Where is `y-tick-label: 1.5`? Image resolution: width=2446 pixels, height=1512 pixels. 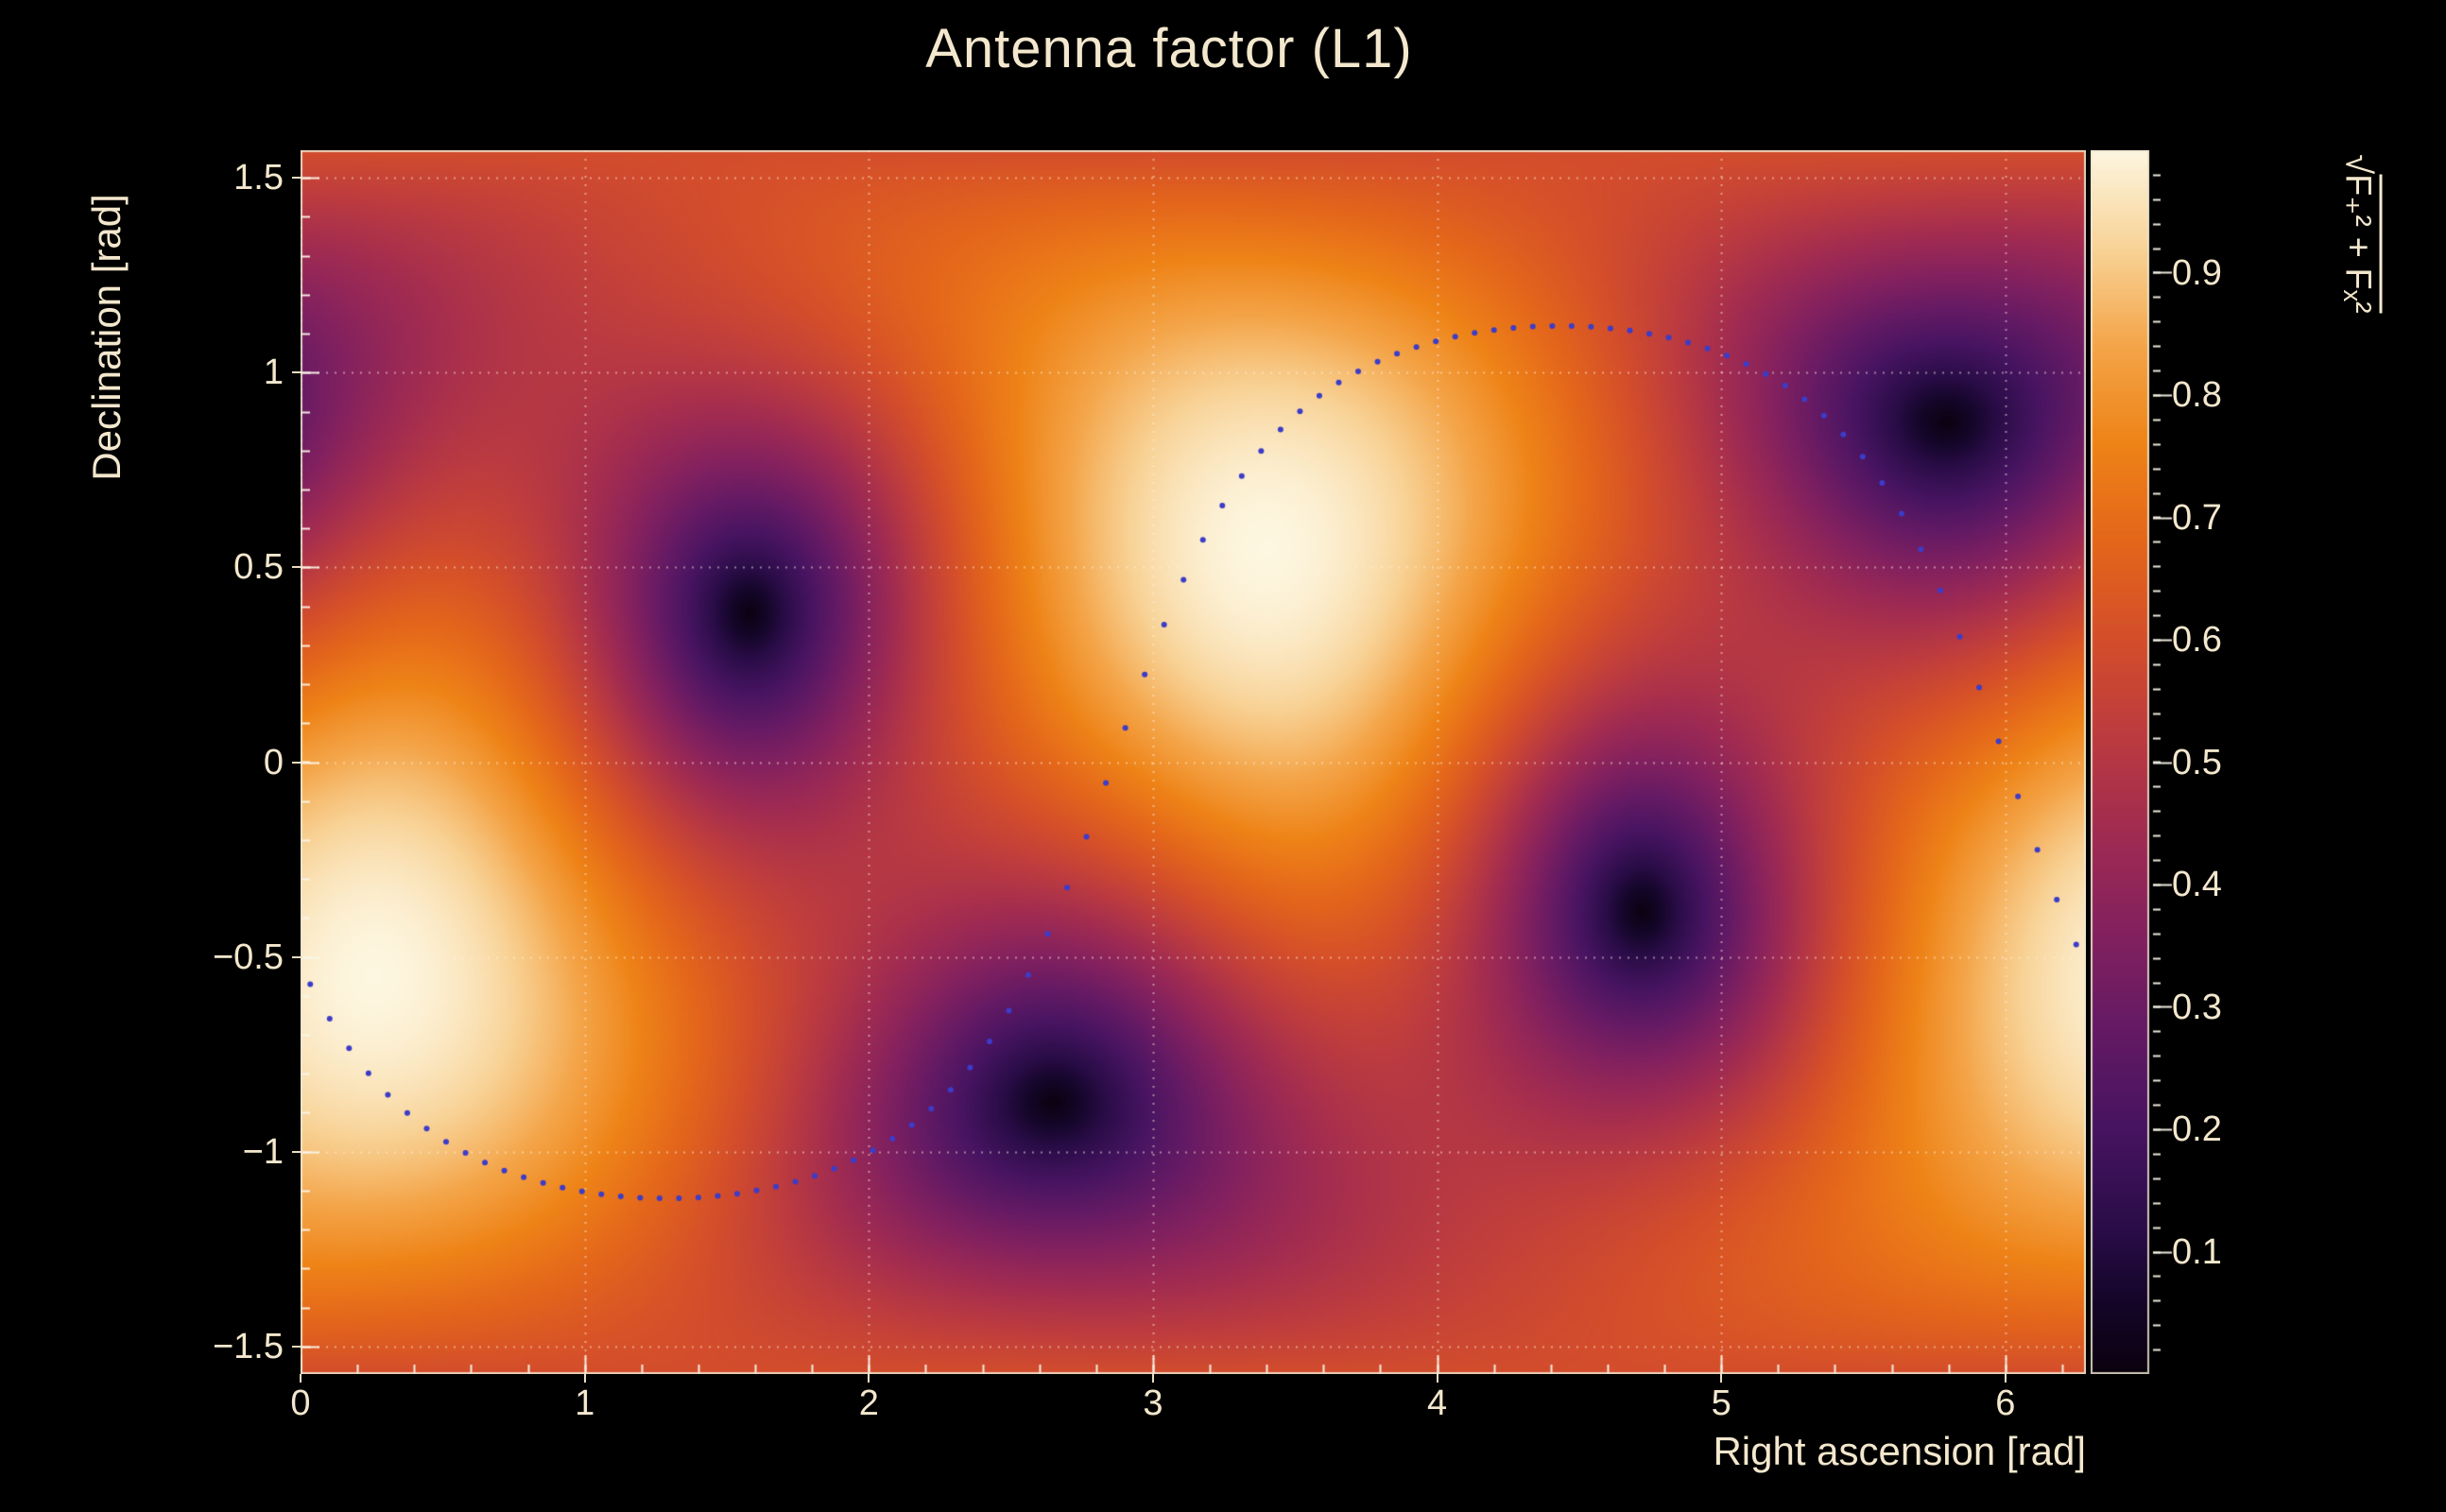
y-tick-label: 1.5 is located at coordinates (258, 178).